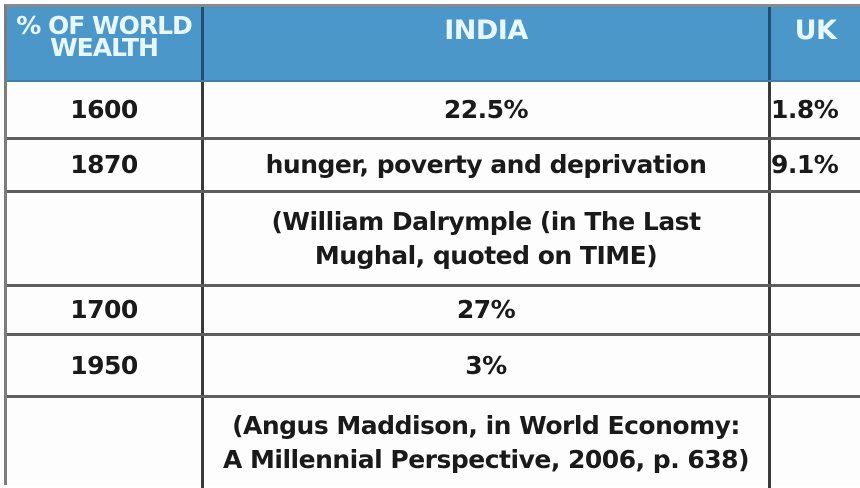  What do you see at coordinates (815, 30) in the screenshot?
I see `header-cell-uk: UK` at bounding box center [815, 30].